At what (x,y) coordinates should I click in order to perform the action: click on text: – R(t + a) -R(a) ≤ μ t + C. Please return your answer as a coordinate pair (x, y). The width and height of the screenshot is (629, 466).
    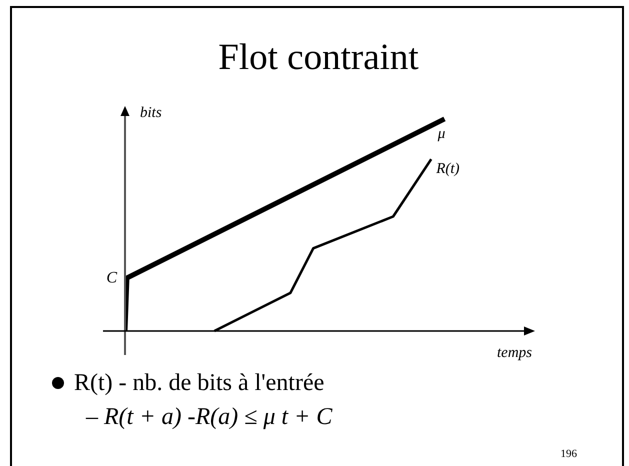
    Looking at the image, I should click on (209, 417).